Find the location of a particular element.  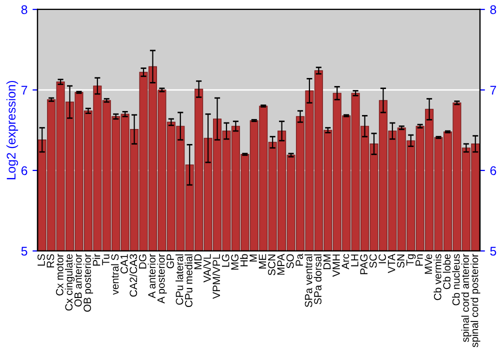

x-tick-label: Tu is located at coordinates (106, 260).